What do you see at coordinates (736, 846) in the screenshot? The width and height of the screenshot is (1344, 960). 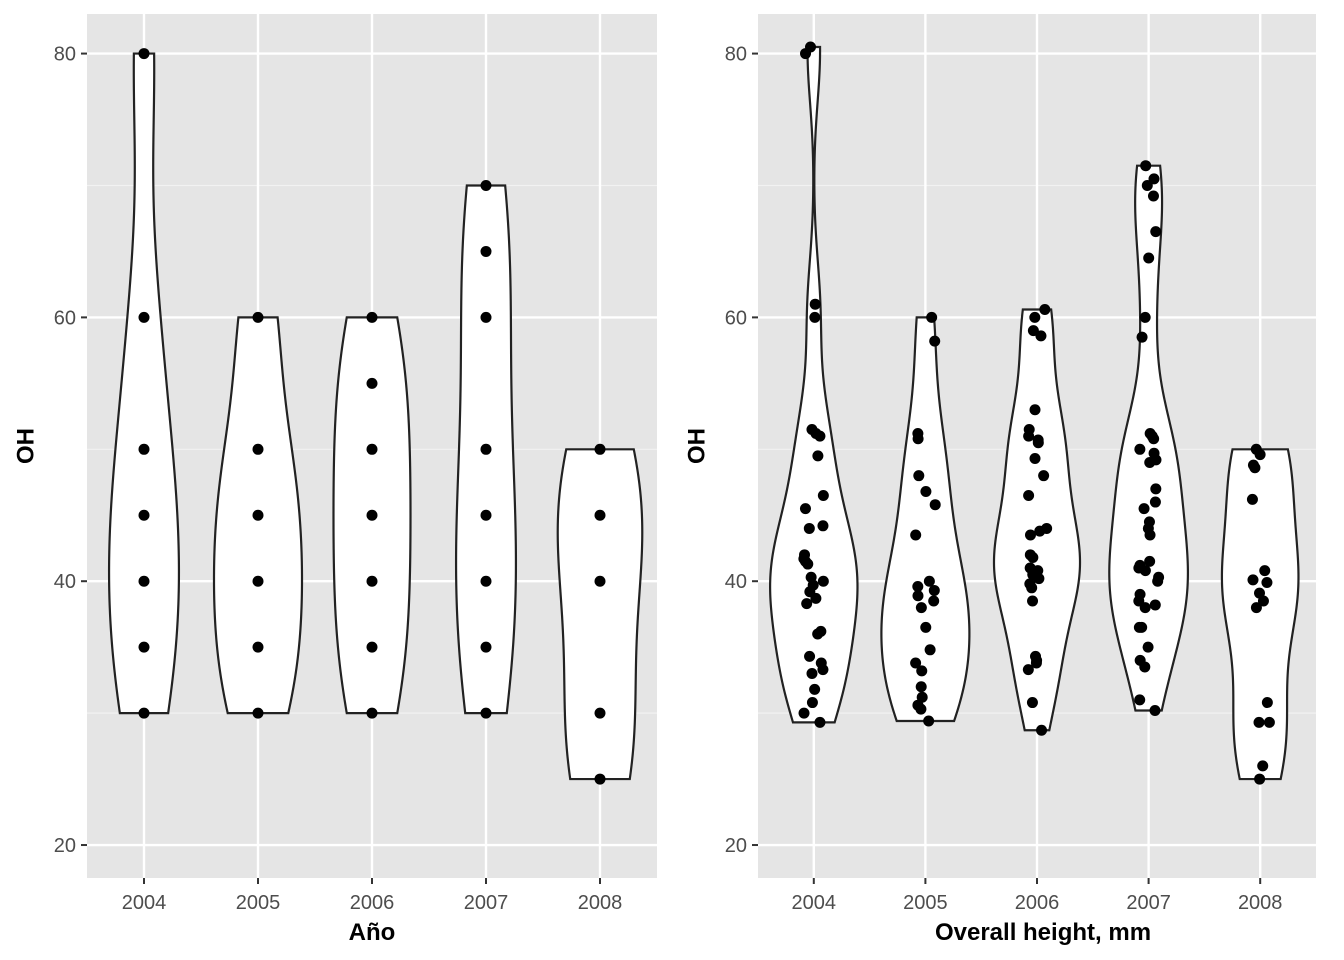 I see `y-tick-label: 20` at bounding box center [736, 846].